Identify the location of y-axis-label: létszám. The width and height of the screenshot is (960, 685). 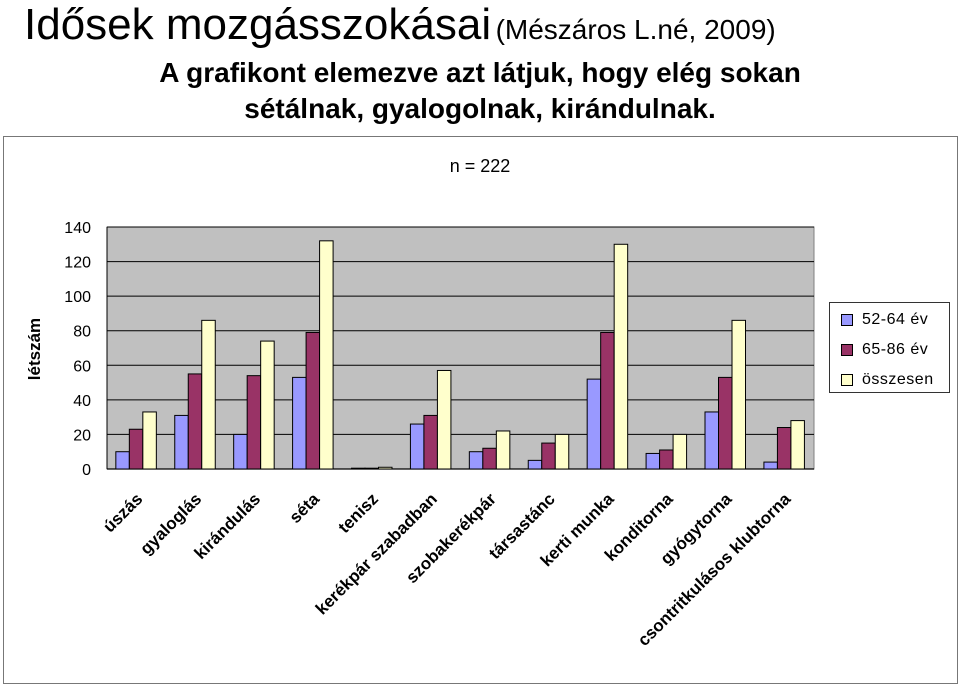
(34, 349).